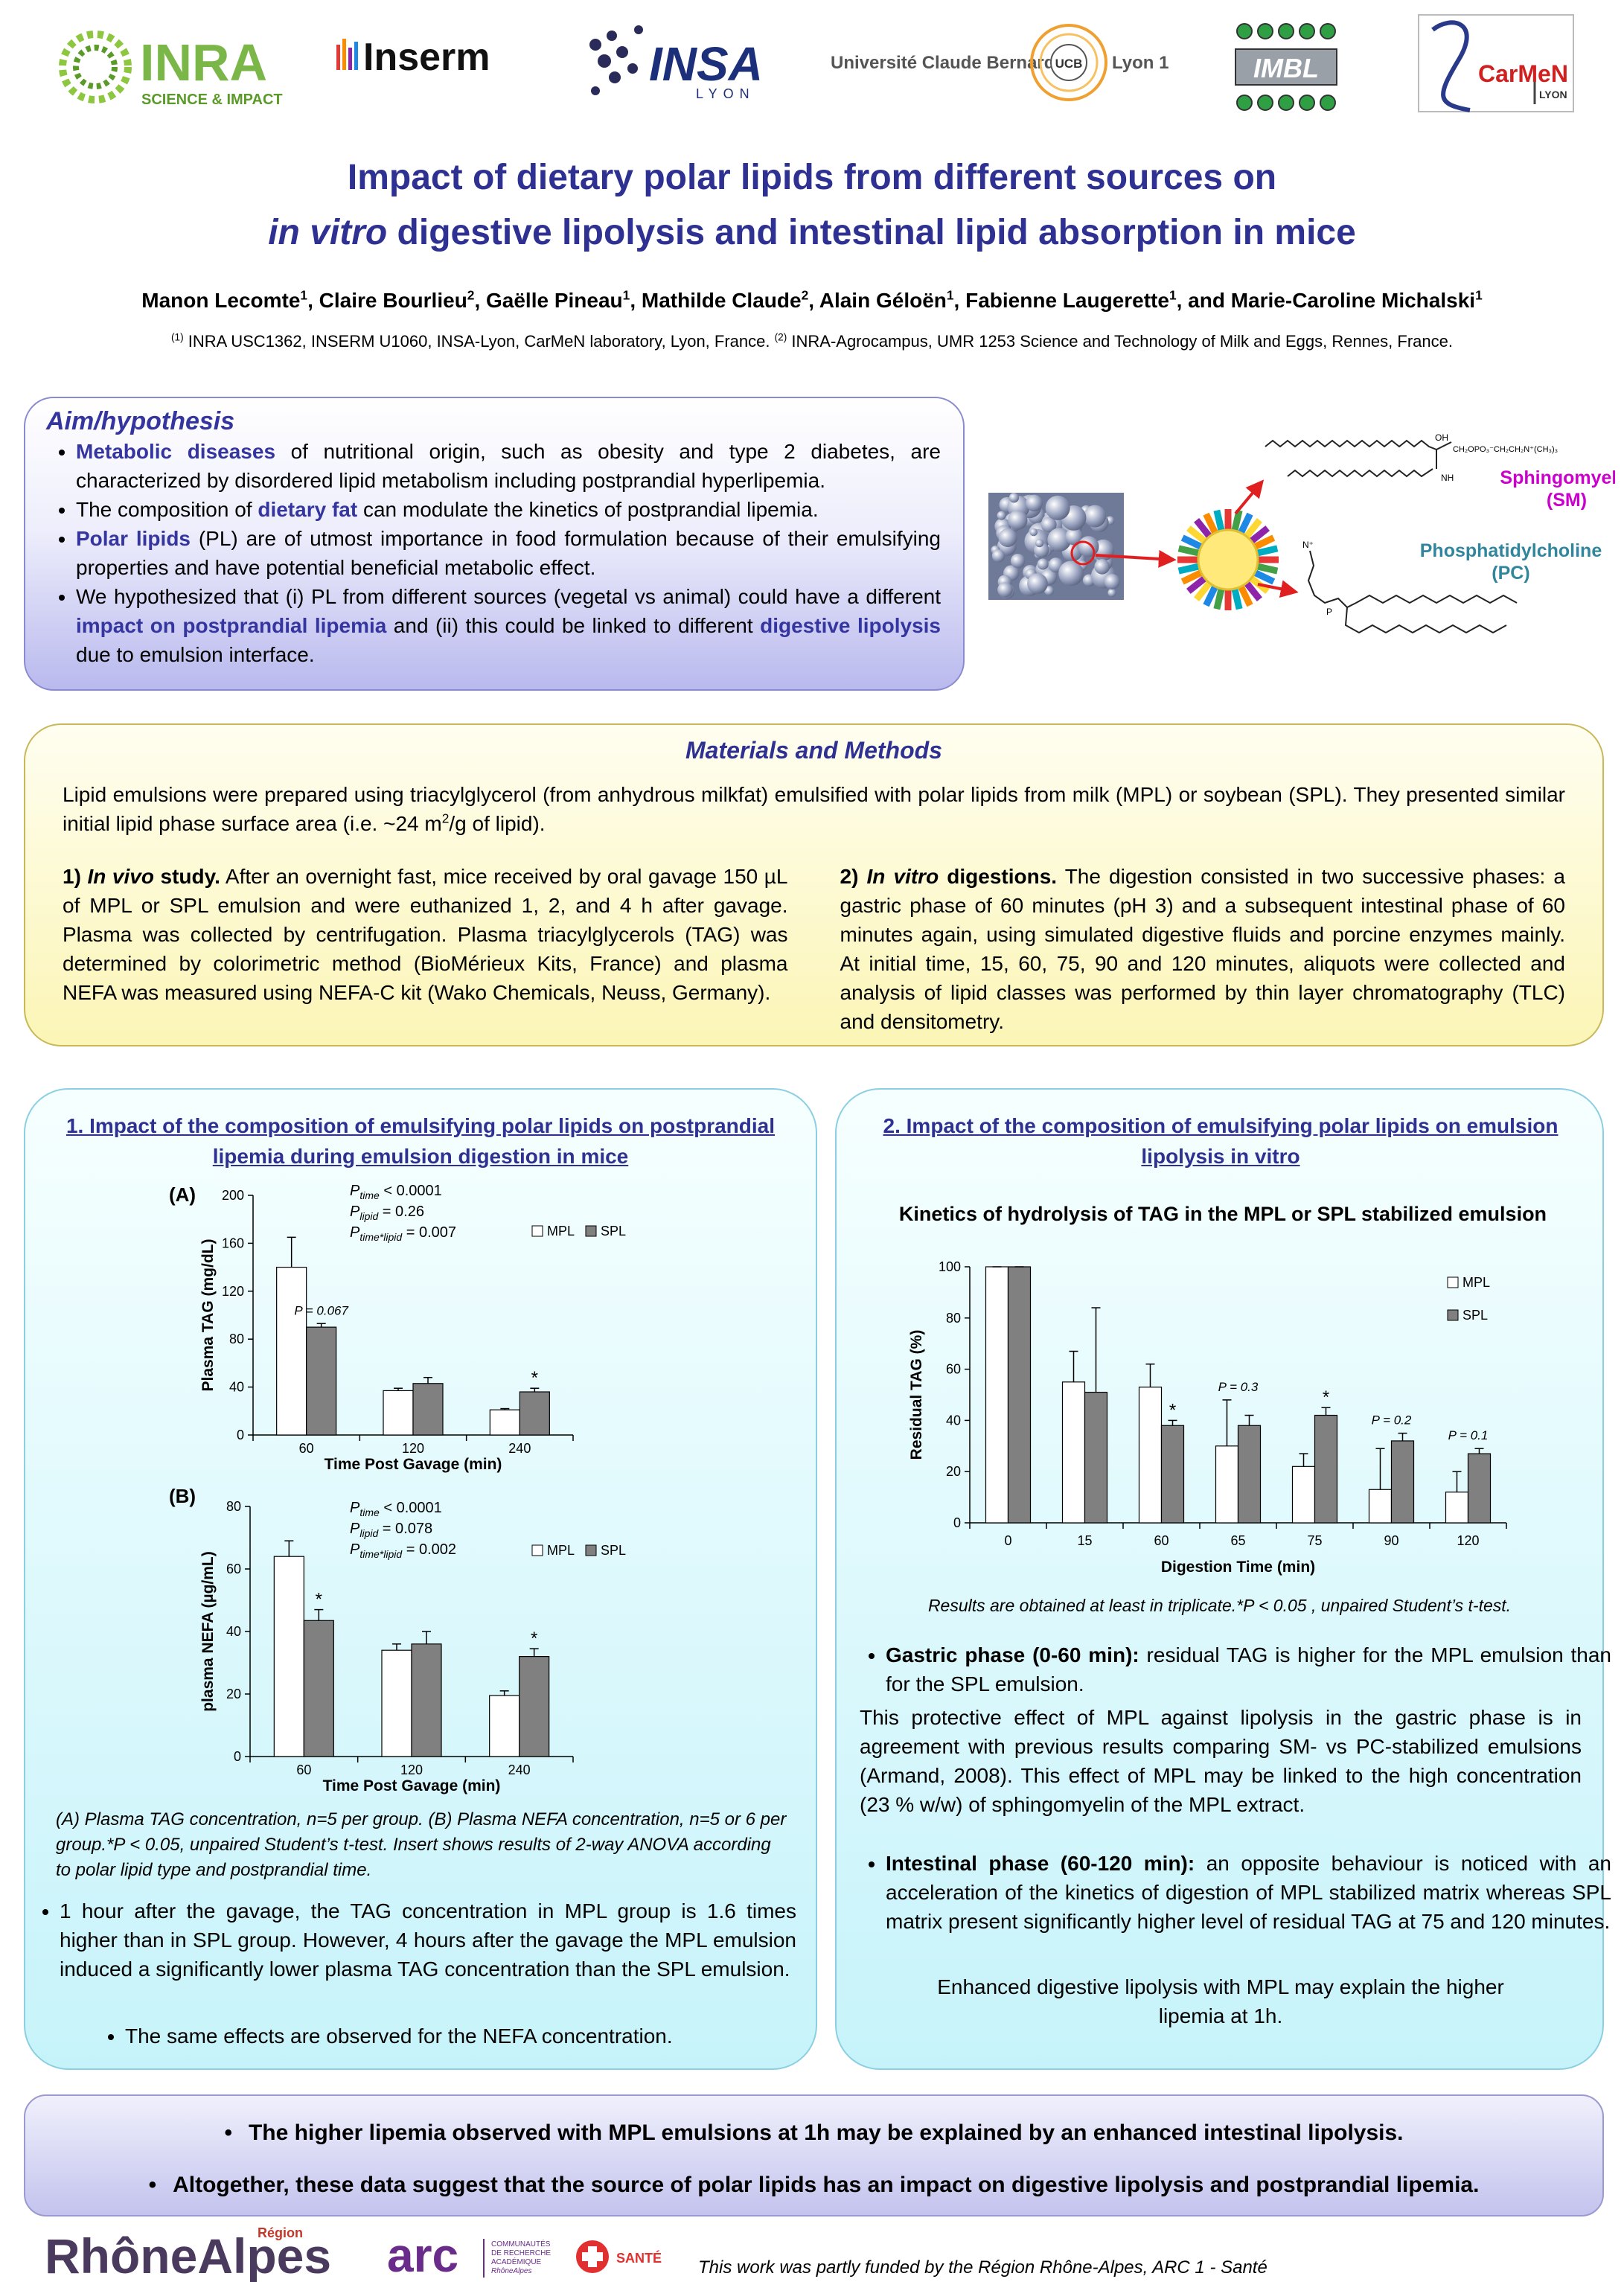  What do you see at coordinates (413, 1448) in the screenshot?
I see `x-tick-label: 120` at bounding box center [413, 1448].